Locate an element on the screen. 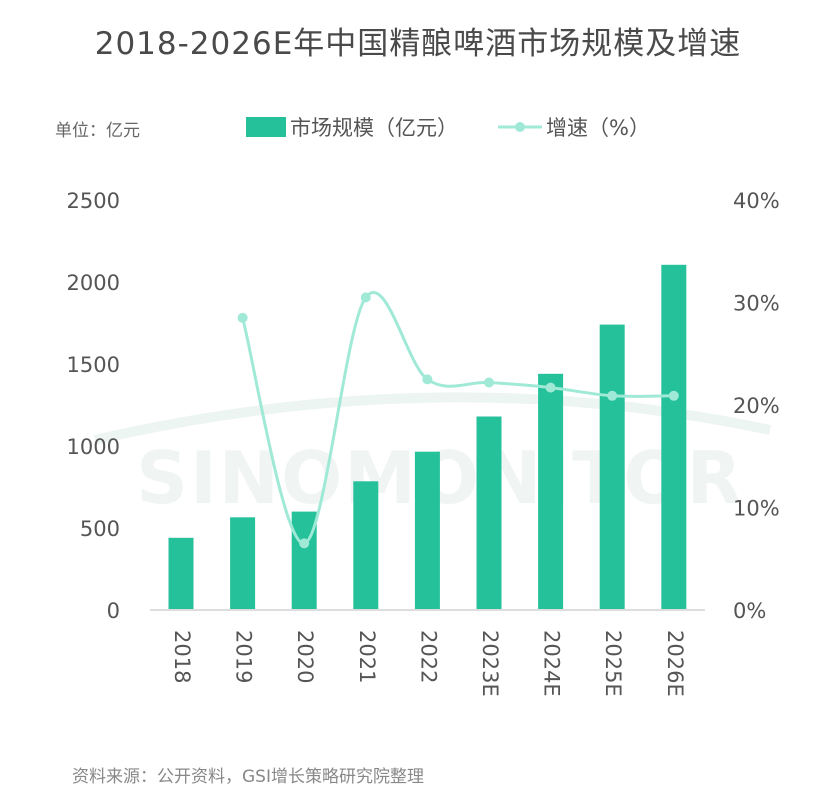 Image resolution: width=836 pixels, height=800 pixels. chart-title: 2018-2026E年中国精酿啤酒市场规模及增速 is located at coordinates (418, 44).